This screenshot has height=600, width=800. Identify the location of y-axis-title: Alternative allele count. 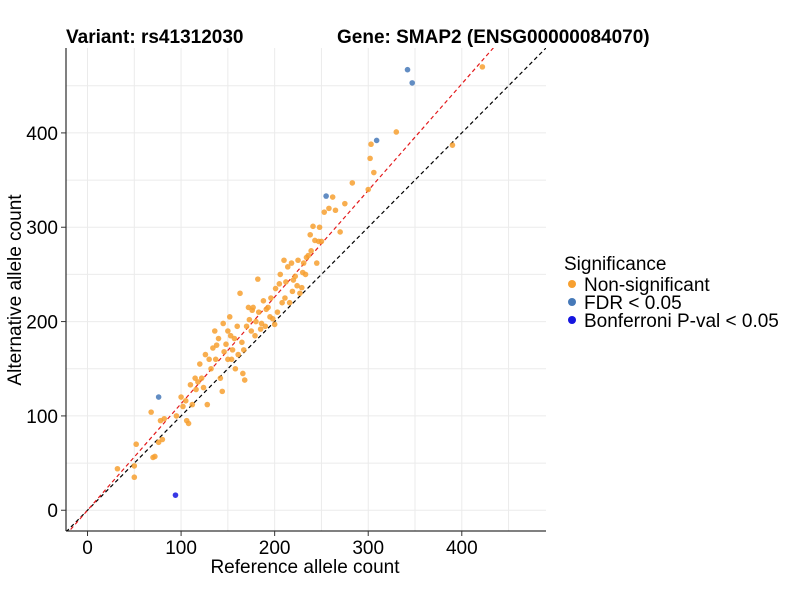
(15, 290).